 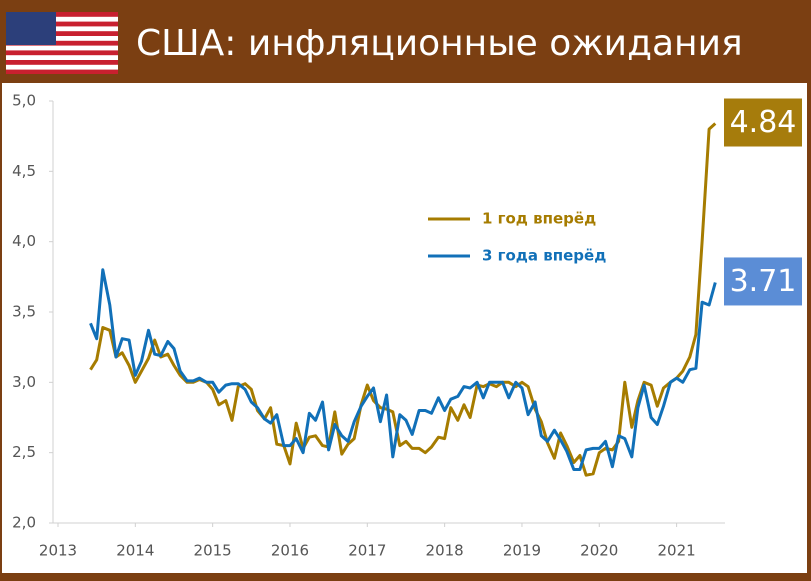 What do you see at coordinates (58, 551) in the screenshot?
I see `x-tick-label: 2013` at bounding box center [58, 551].